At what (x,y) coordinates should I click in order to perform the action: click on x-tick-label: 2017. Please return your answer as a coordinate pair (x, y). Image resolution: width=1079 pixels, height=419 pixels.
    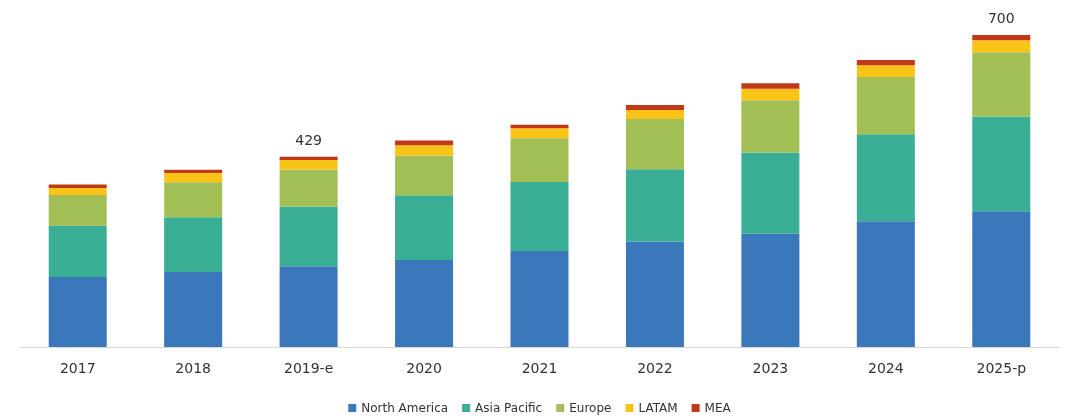
    Looking at the image, I should click on (77, 368).